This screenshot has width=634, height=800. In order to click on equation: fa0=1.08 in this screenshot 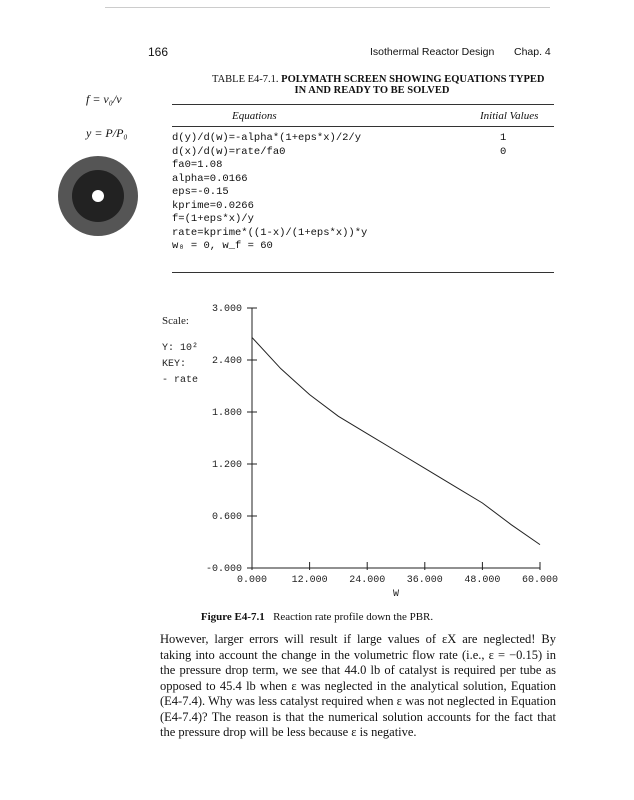, I will do `click(197, 165)`.